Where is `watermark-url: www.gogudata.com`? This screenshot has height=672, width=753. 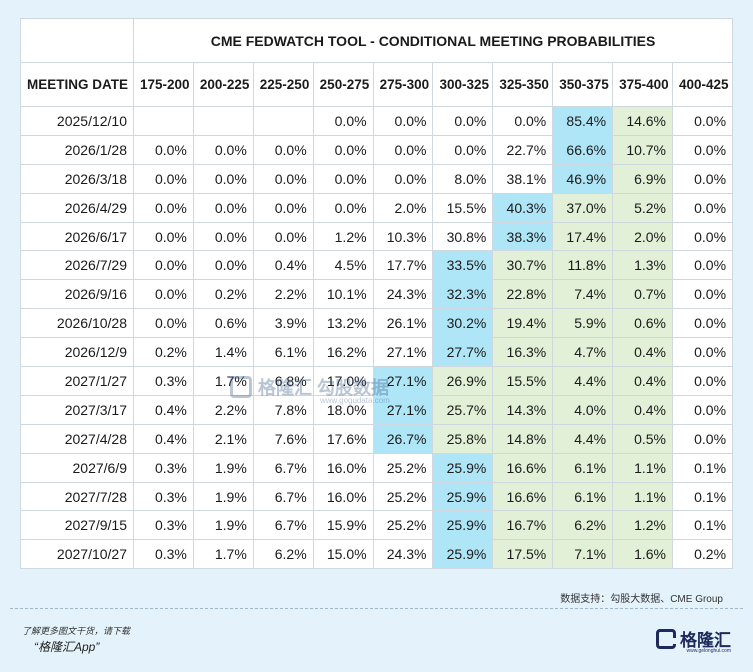
watermark-url: www.gogudata.com is located at coordinates (355, 400).